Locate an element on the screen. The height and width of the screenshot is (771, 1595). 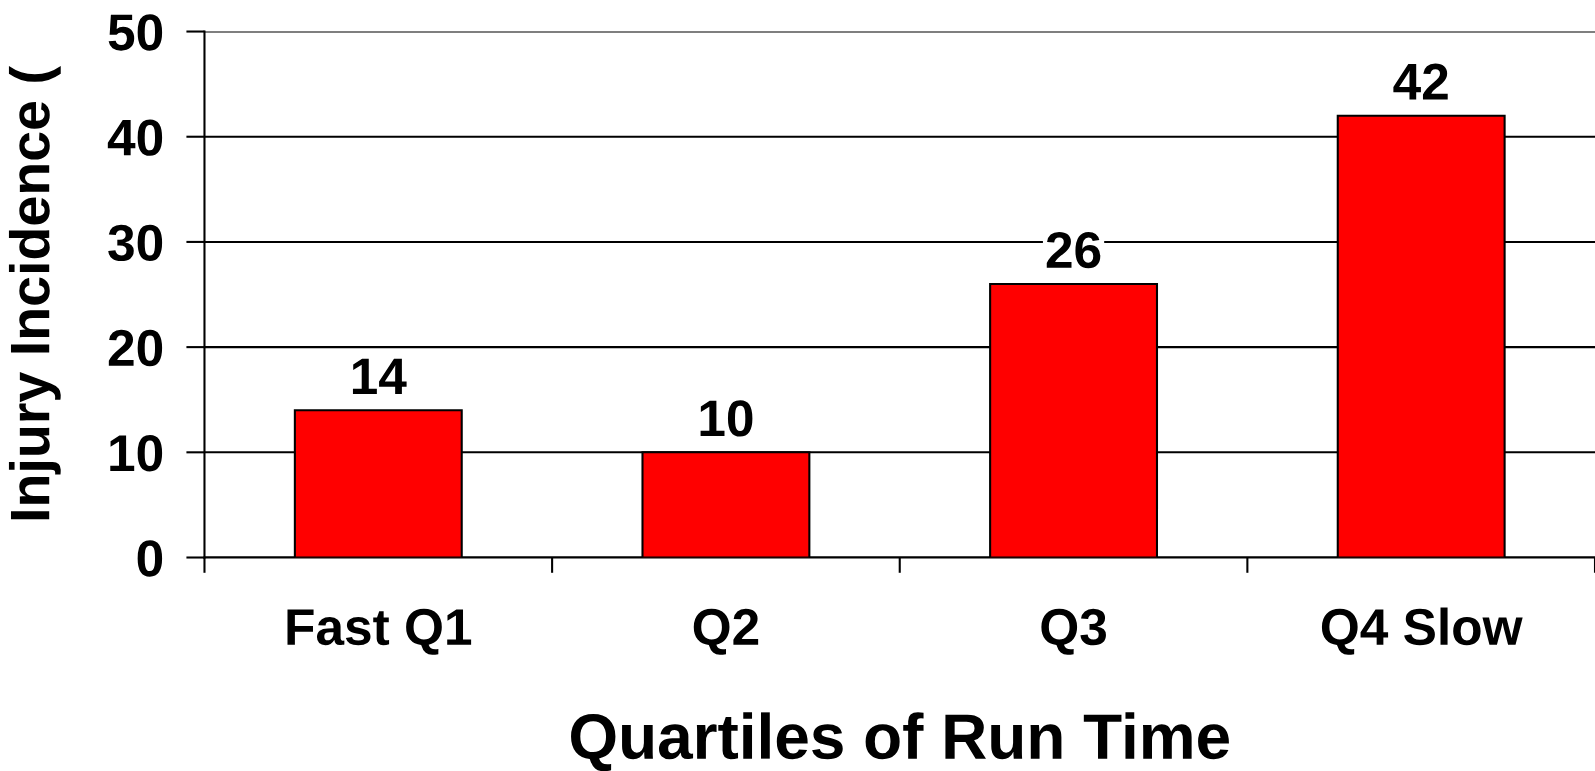
y-tick-label: 30 is located at coordinates (135, 243).